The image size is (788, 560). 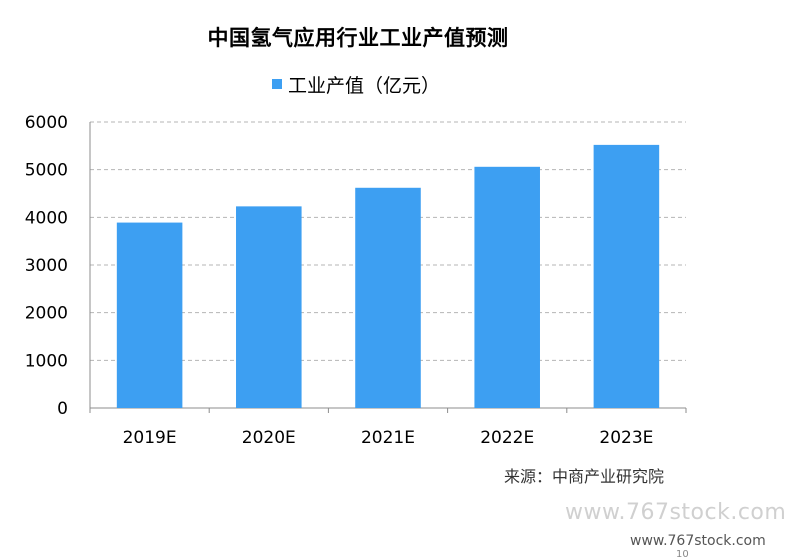 What do you see at coordinates (358, 38) in the screenshot?
I see `chart-title: 中国氢气应用行业工业产值预测` at bounding box center [358, 38].